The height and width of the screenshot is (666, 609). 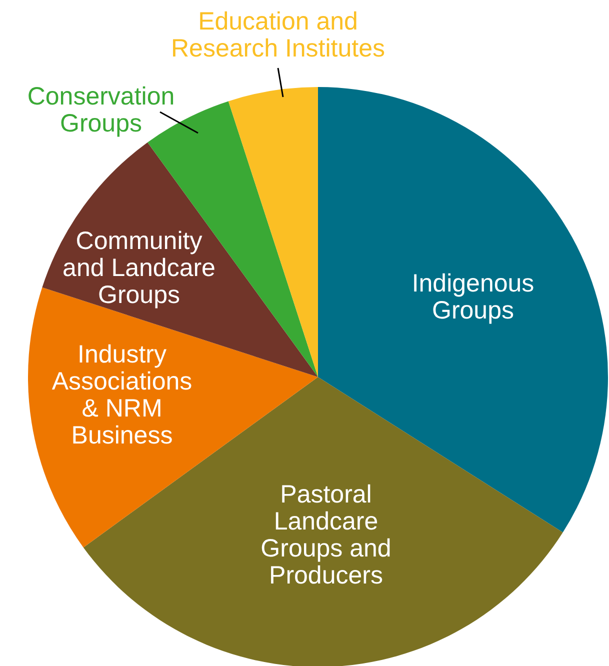 What do you see at coordinates (278, 35) in the screenshot?
I see `slice-label: Education and Research Institutes` at bounding box center [278, 35].